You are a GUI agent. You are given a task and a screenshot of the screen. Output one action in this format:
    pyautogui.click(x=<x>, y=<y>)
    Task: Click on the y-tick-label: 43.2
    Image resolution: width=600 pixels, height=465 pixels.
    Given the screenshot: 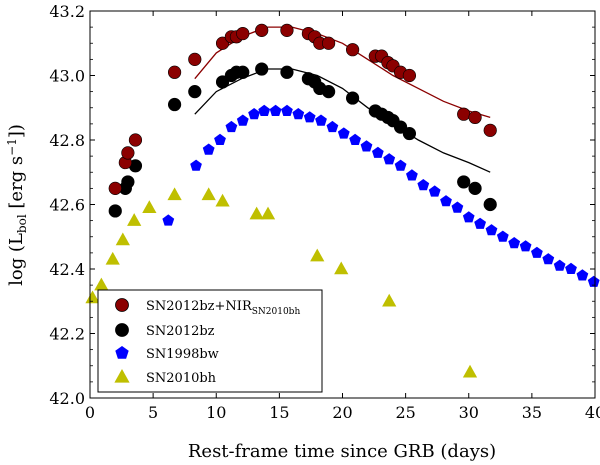 What is the action you would take?
    pyautogui.click(x=67, y=11)
    